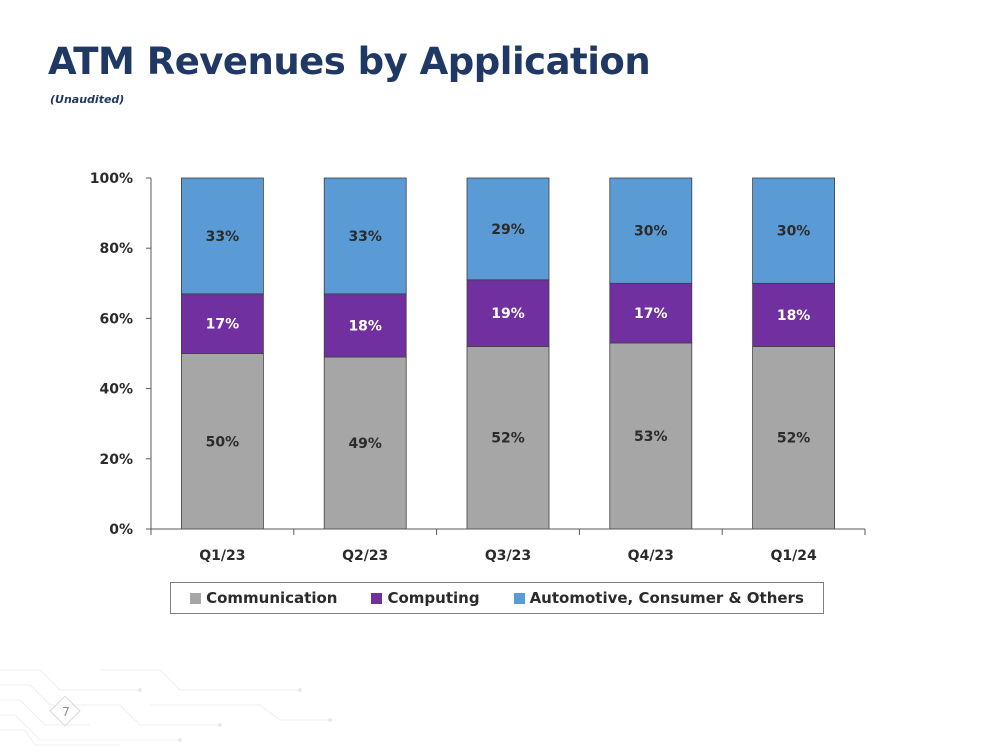 The image size is (1000, 752). I want to click on data-label-0-2: 52%, so click(508, 439).